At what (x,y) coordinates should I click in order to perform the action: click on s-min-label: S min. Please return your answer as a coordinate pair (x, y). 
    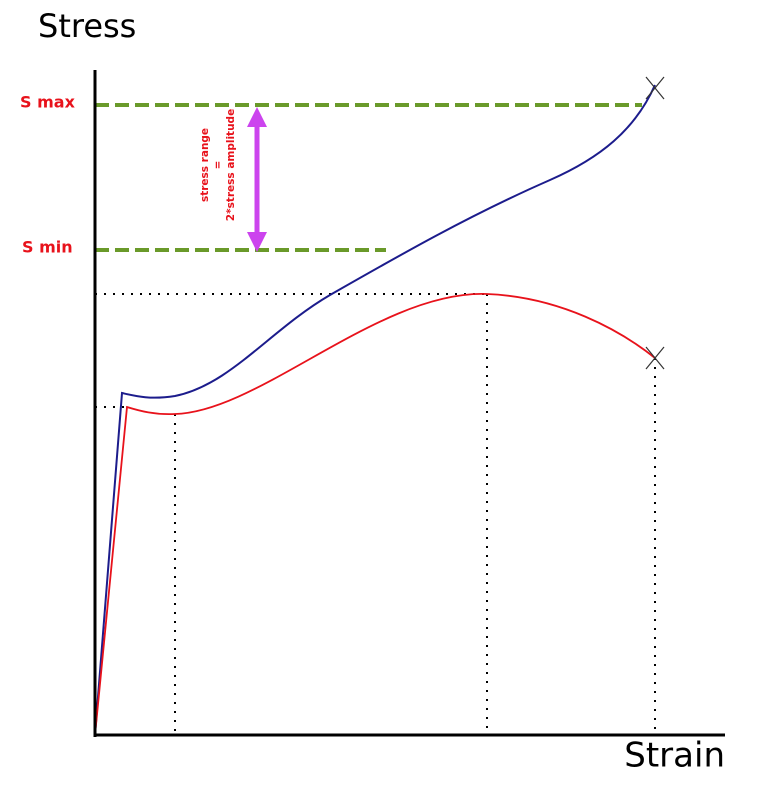
    Looking at the image, I should click on (47, 247).